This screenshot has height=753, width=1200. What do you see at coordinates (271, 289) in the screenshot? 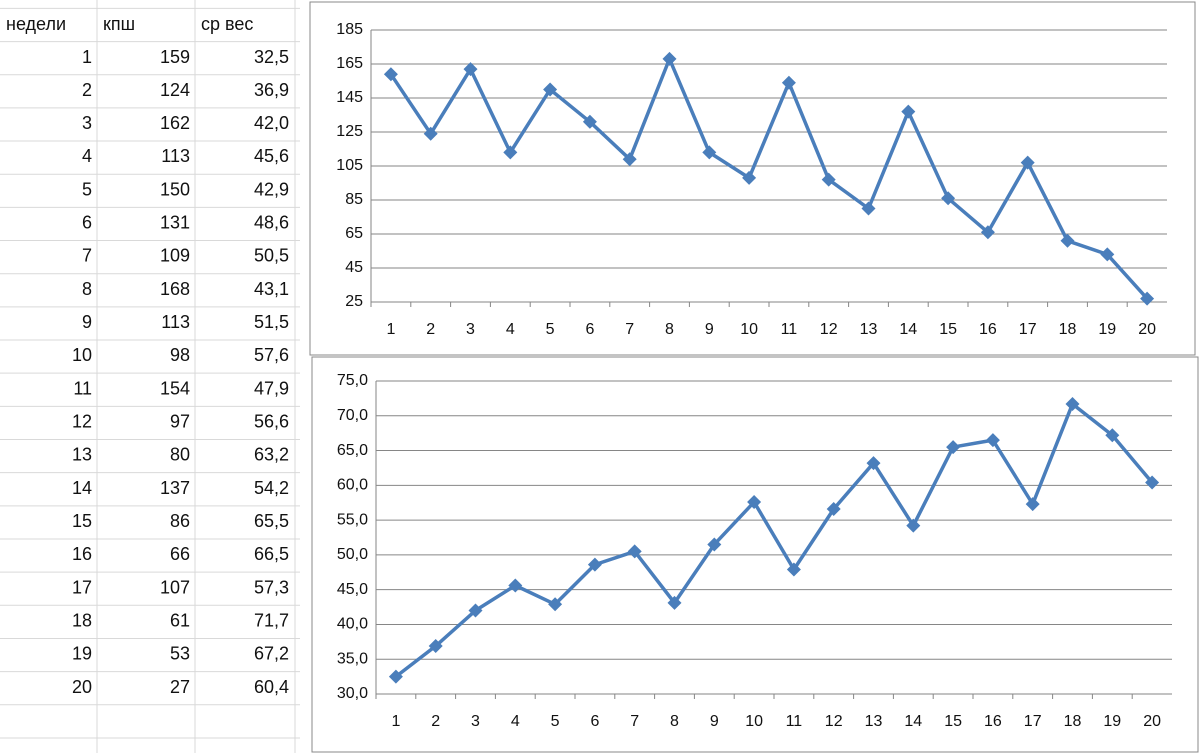
I see `cell: 43,1` at bounding box center [271, 289].